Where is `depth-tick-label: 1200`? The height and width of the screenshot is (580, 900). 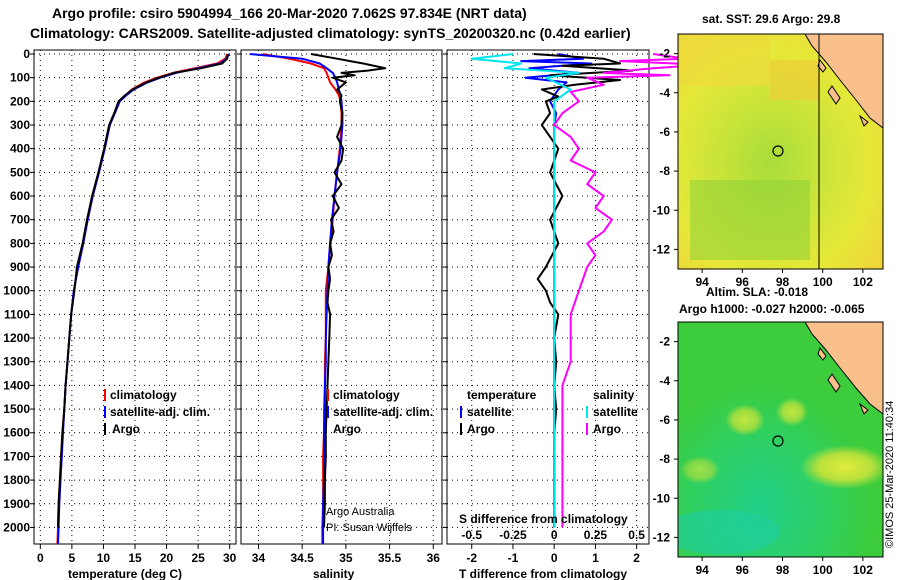
depth-tick-label: 1200 is located at coordinates (16, 338).